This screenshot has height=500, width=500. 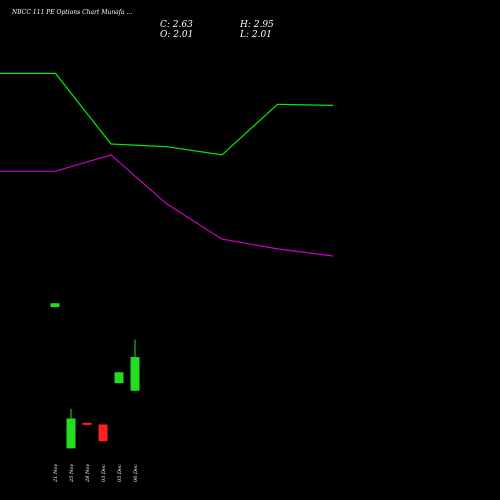 What do you see at coordinates (136, 473) in the screenshot?
I see `x-tick-label: 06 Dec` at bounding box center [136, 473].